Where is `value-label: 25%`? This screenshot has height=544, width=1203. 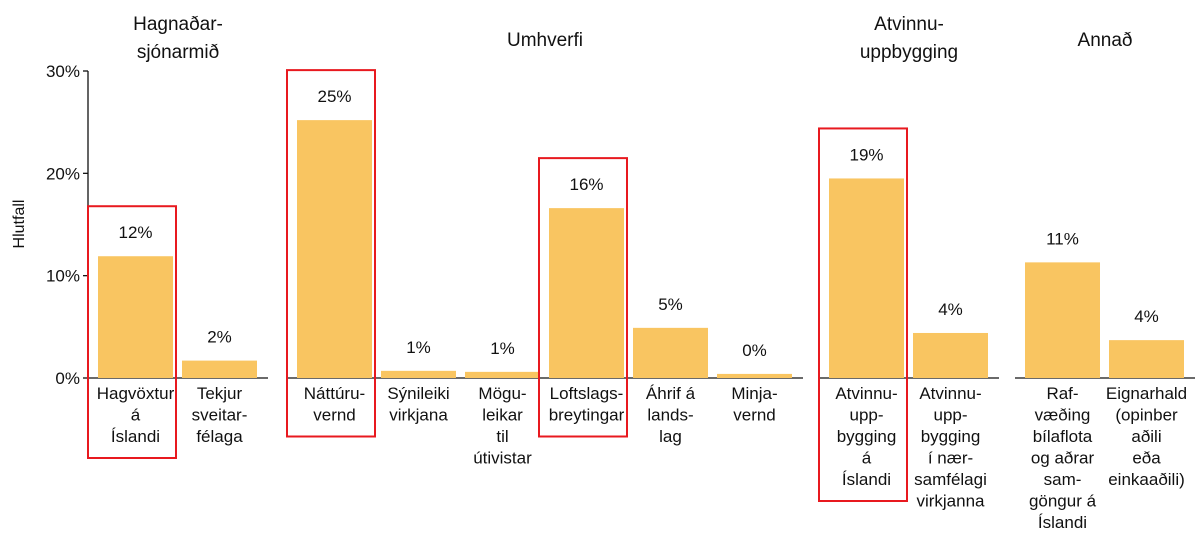
value-label: 25% is located at coordinates (334, 96).